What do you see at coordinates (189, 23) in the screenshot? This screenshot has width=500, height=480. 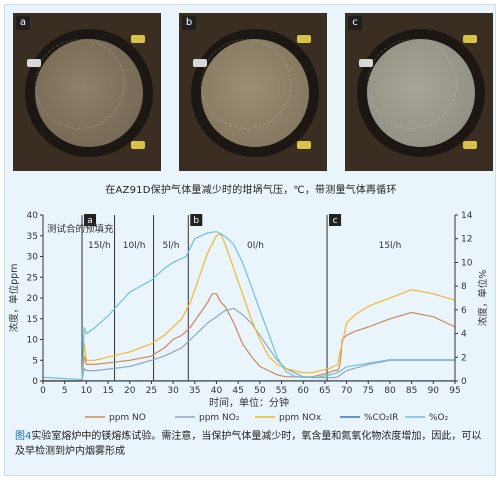 I see `photo-tag-b: b` at bounding box center [189, 23].